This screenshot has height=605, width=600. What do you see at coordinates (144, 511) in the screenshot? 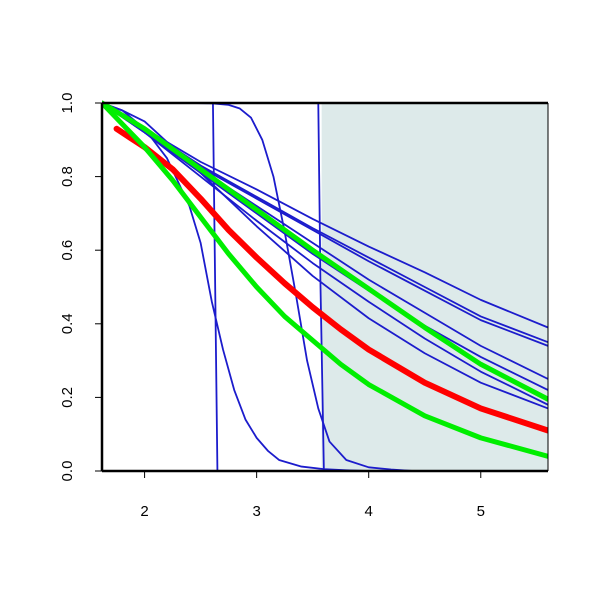
I see `x-tick-label-2: 2` at bounding box center [144, 511].